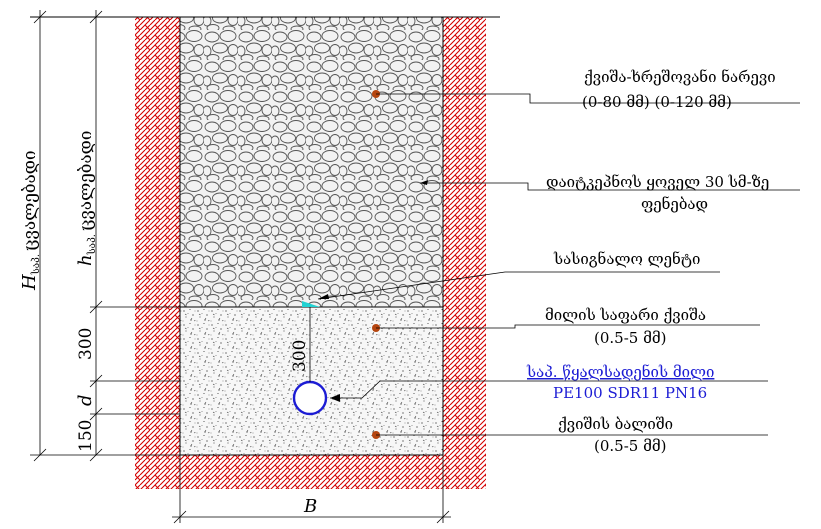 The image size is (821, 529). Describe the element at coordinates (657, 102) in the screenshot. I see `label-gravel-mix-sizes: (0-80 მმ) (0-120 მმ)` at that location.